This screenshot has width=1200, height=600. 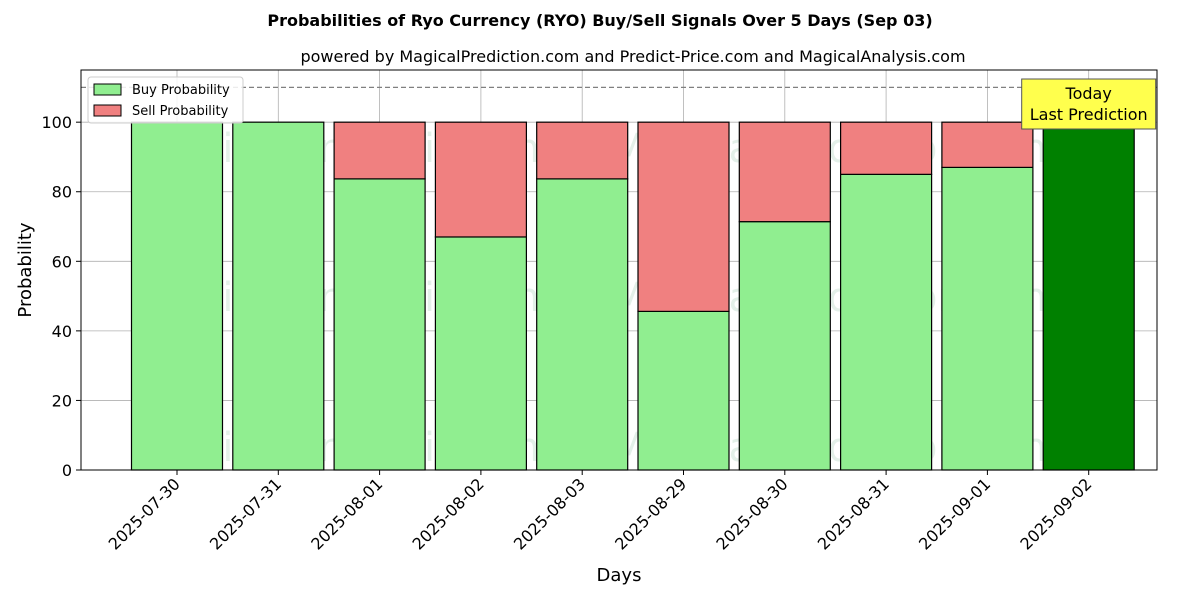 What do you see at coordinates (448, 513) in the screenshot?
I see `x-tick-label: 2025-08-02` at bounding box center [448, 513].